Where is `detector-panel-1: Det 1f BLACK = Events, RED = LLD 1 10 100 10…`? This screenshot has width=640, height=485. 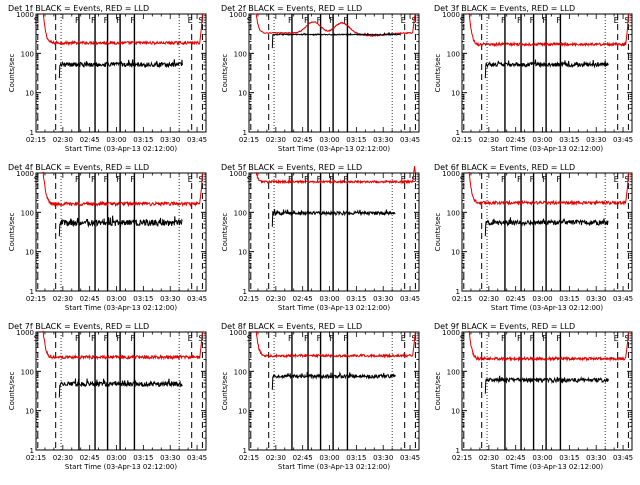 detector-panel-1: Det 1f BLACK = Events, RED = LLD 1 10 100 10… is located at coordinates (107, 78).